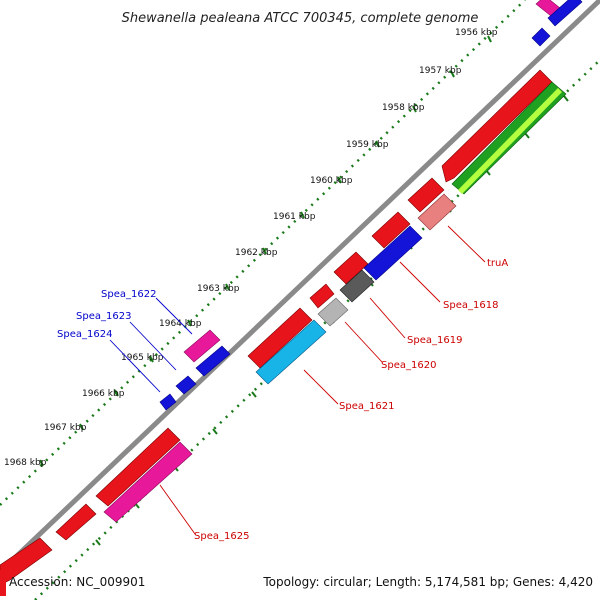 This screenshot has height=600, width=600. Describe the element at coordinates (256, 253) in the screenshot. I see `tick-label: 1962 kbp` at that location.